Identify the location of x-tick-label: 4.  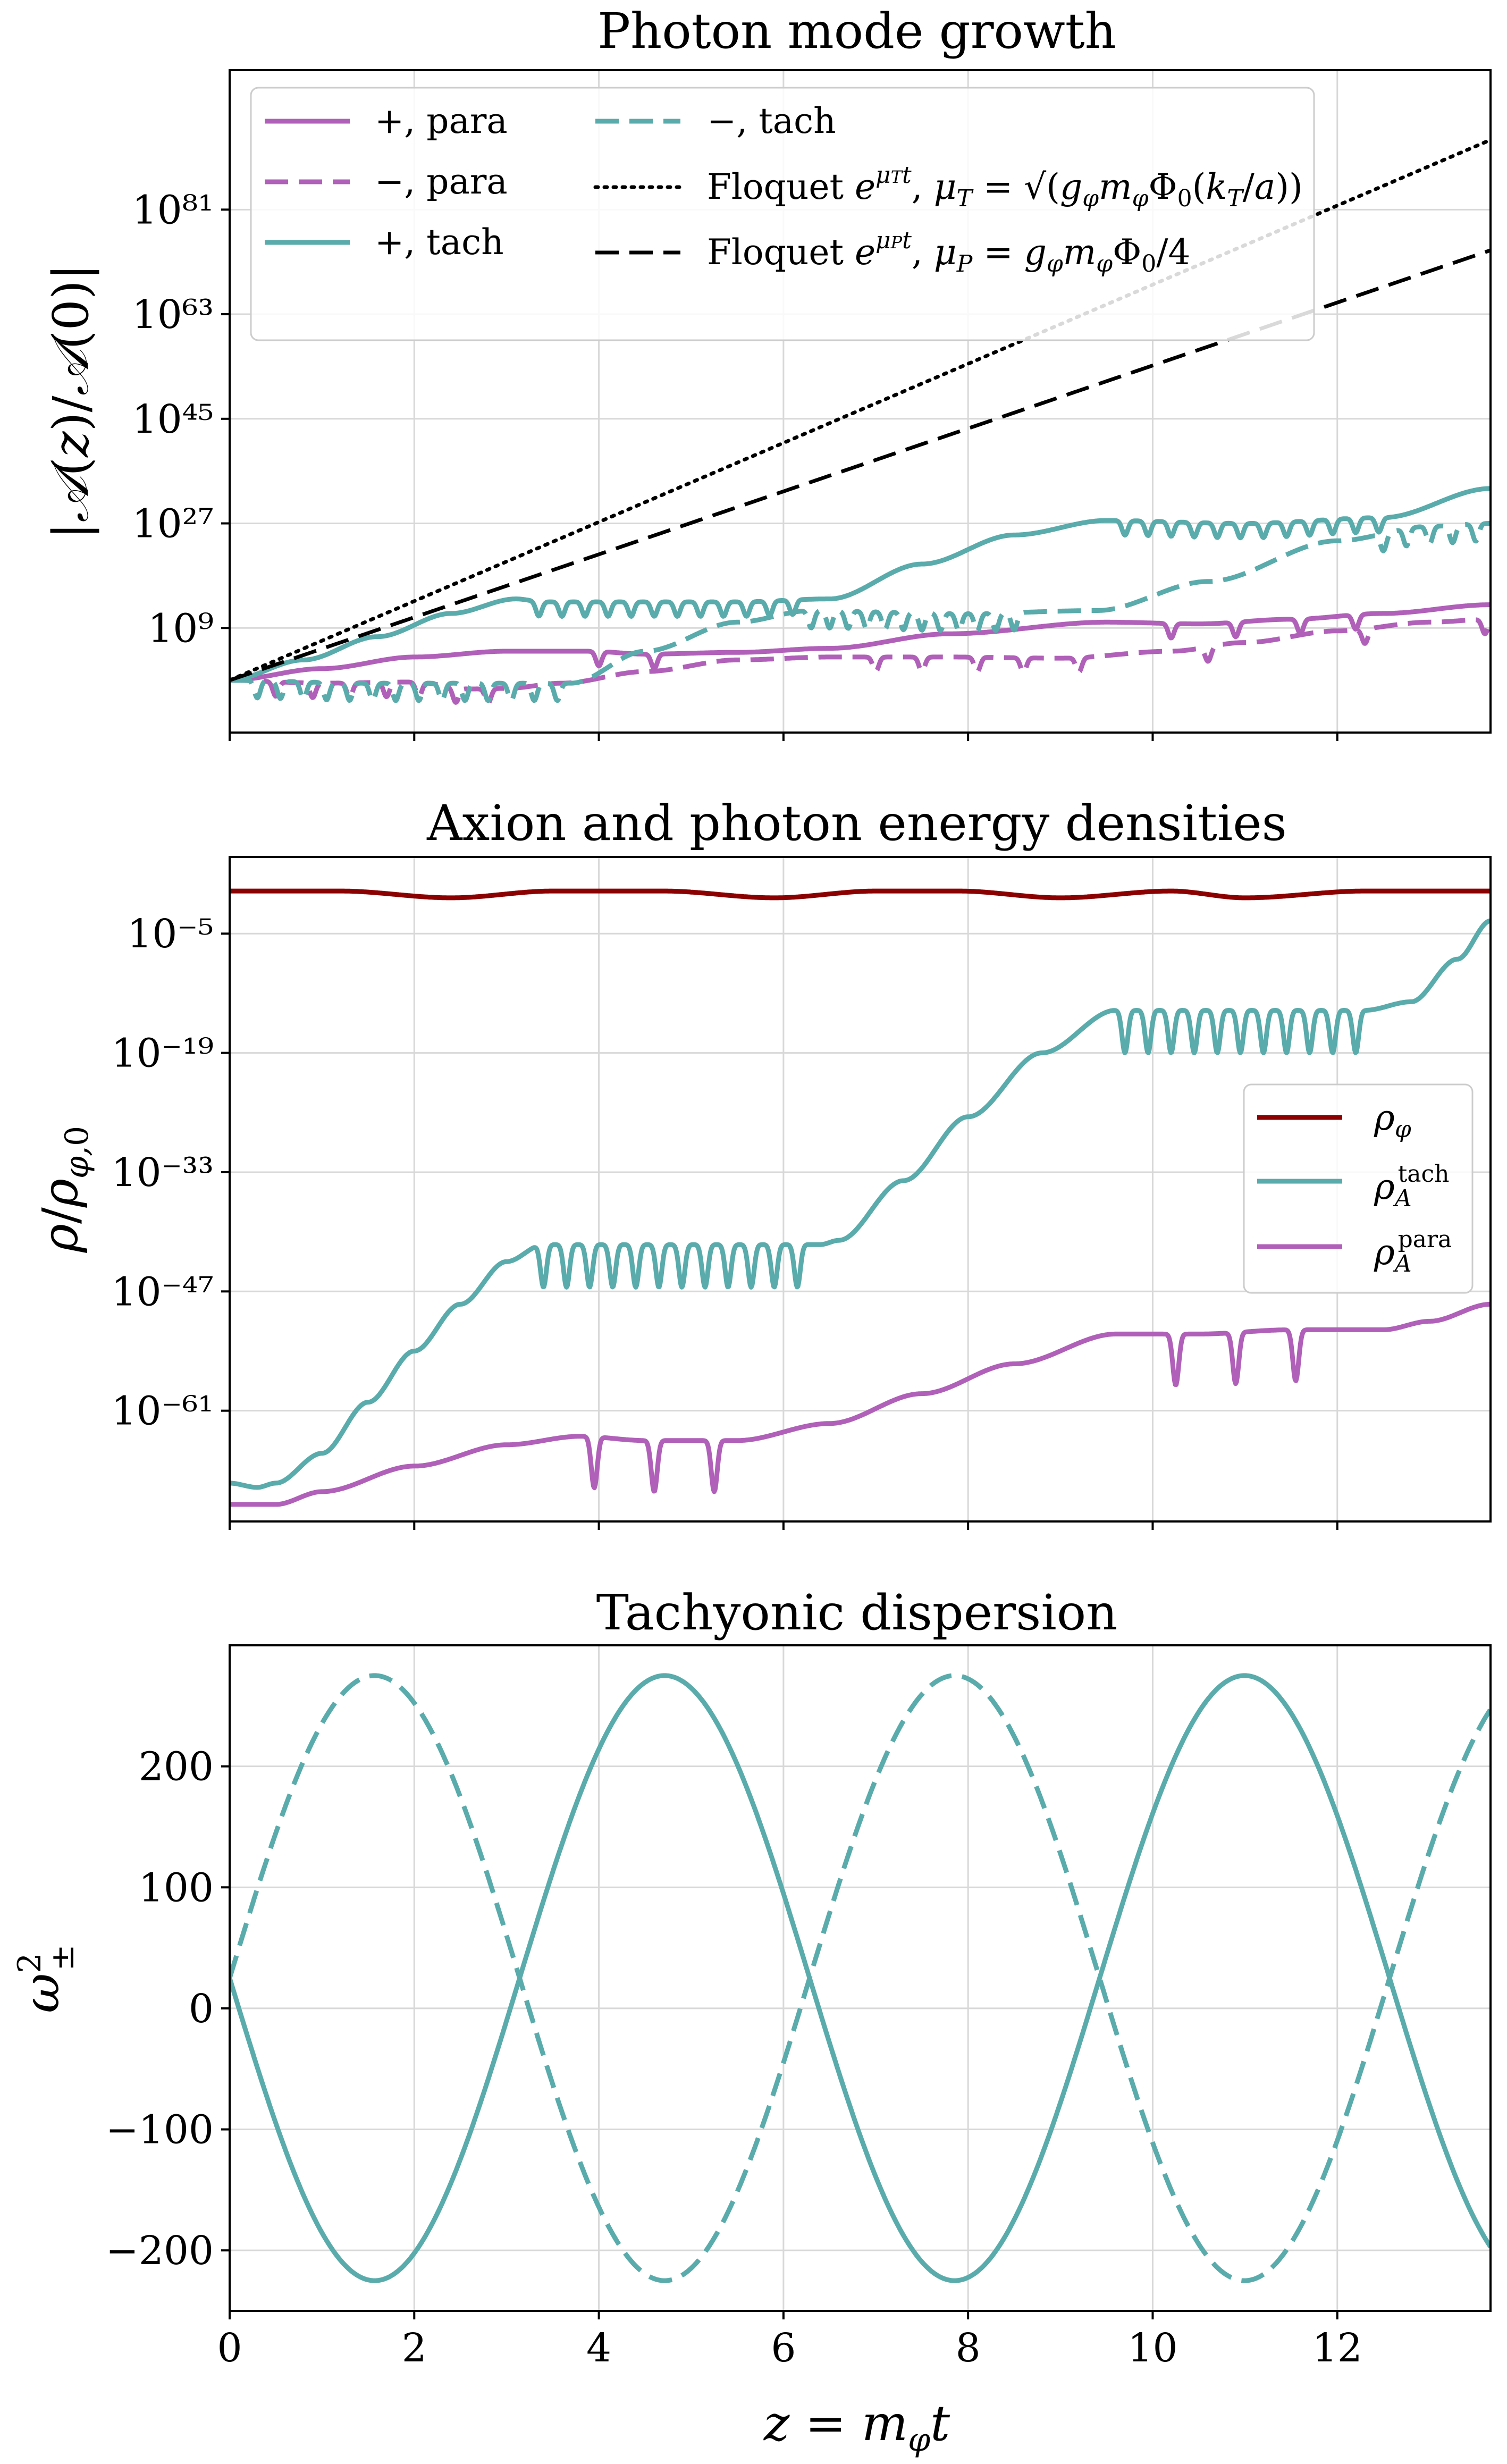
(598, 2348).